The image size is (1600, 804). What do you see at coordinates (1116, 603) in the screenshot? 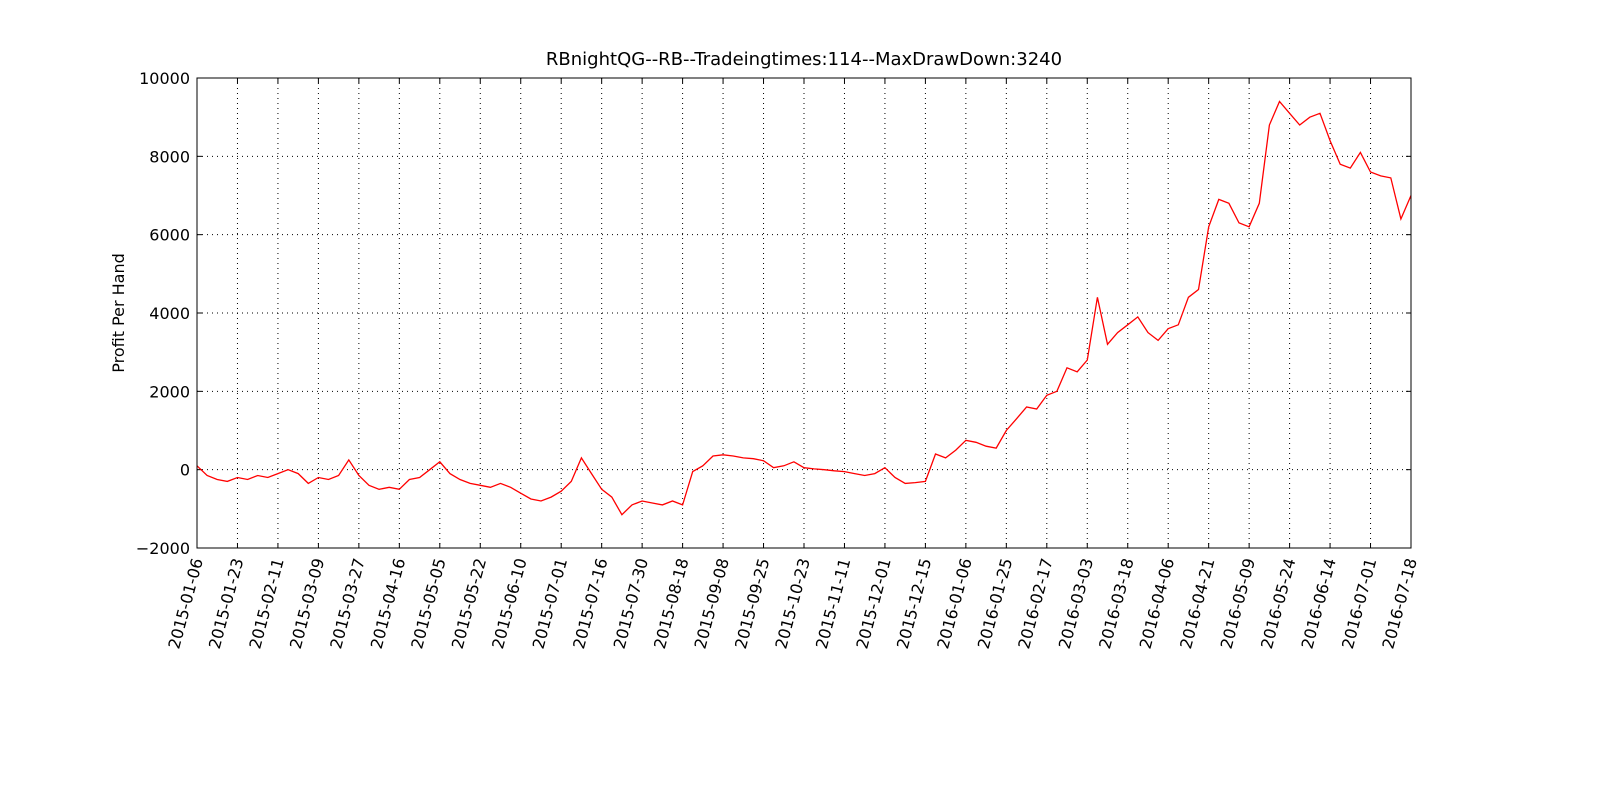
I see `x-tick-label: 2016-03-18` at bounding box center [1116, 603].